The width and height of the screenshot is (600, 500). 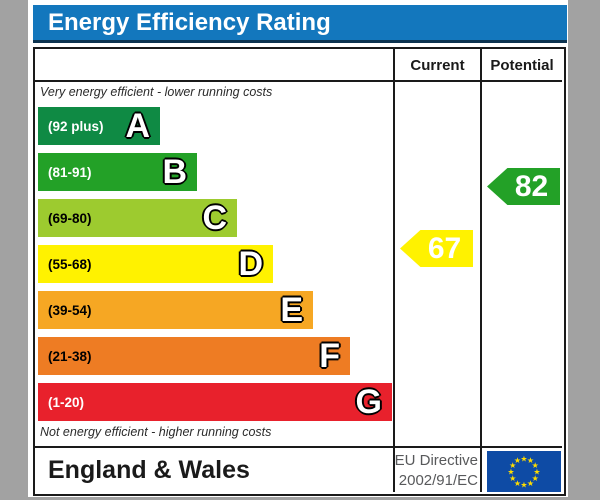 I want to click on band-a: (92 plus) A, so click(x=99, y=126).